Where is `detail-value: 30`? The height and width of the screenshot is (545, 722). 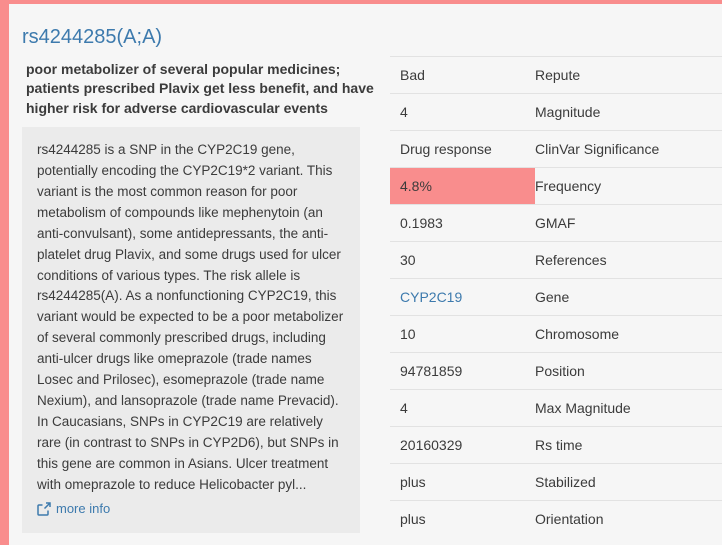 detail-value: 30 is located at coordinates (408, 260).